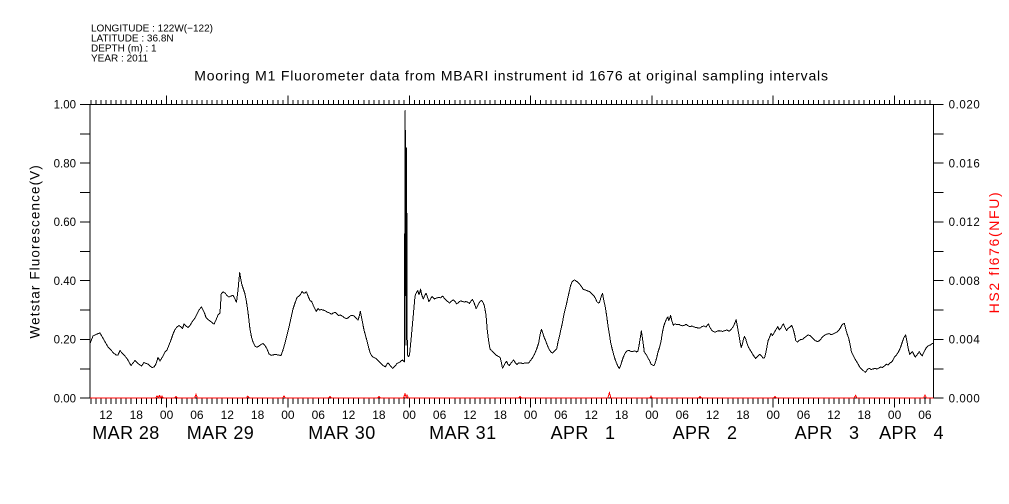 This screenshot has height=504, width=1009. I want to click on svg-text: MAR 29, so click(220, 433).